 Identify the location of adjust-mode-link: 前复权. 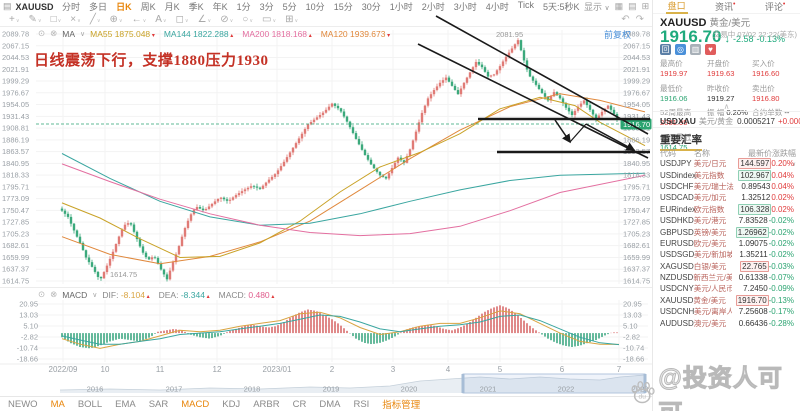
(618, 35).